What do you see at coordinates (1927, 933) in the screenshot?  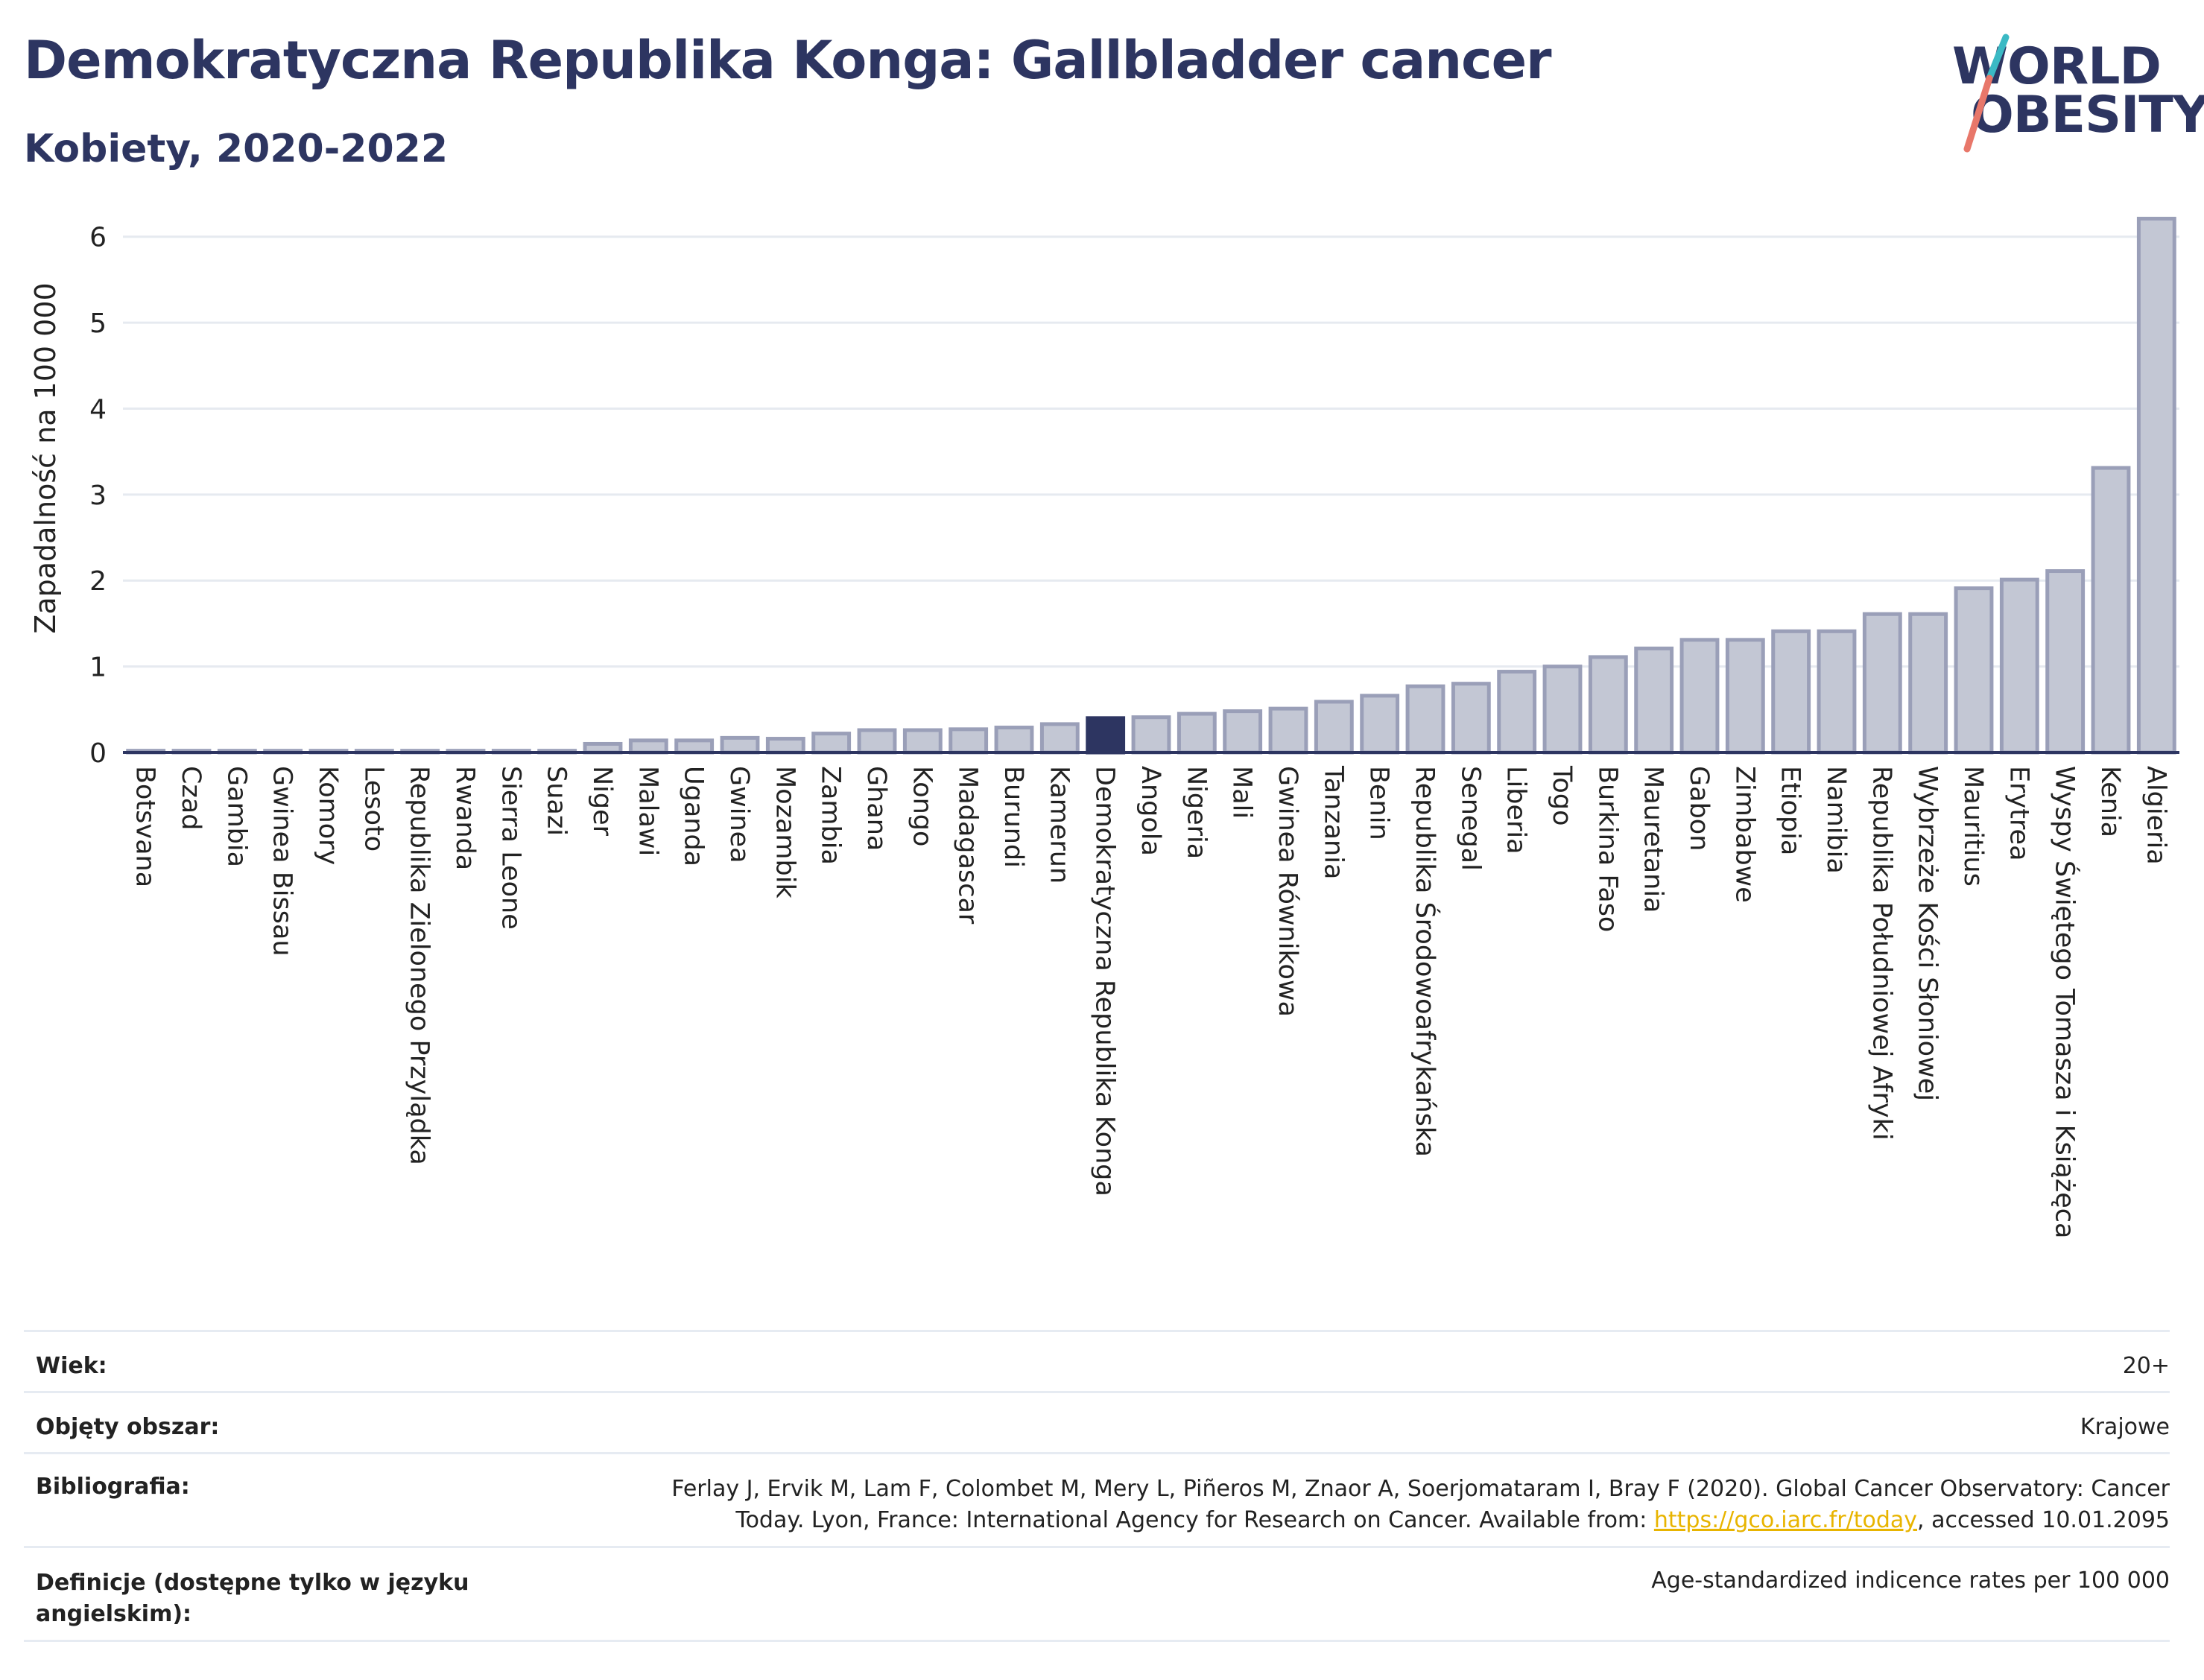 I see `x-tick-label: Wybrzeże Kości Słoniowej` at bounding box center [1927, 933].